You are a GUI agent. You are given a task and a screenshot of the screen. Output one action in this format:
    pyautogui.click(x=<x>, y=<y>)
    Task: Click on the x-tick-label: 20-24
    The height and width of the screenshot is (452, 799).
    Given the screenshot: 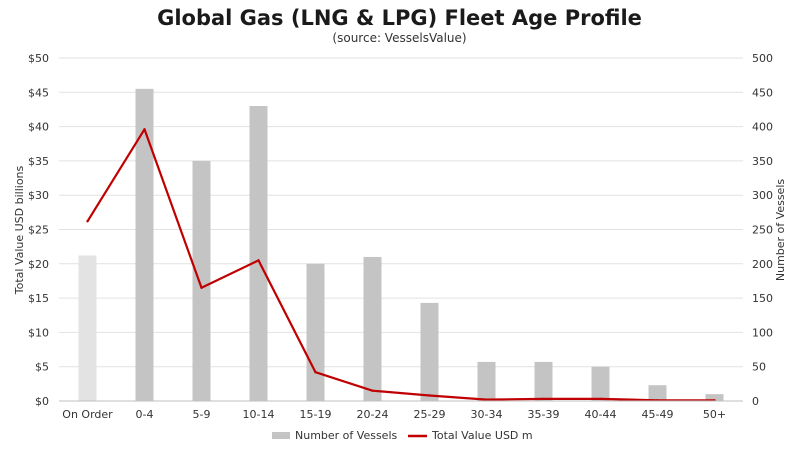 What is the action you would take?
    pyautogui.click(x=373, y=414)
    